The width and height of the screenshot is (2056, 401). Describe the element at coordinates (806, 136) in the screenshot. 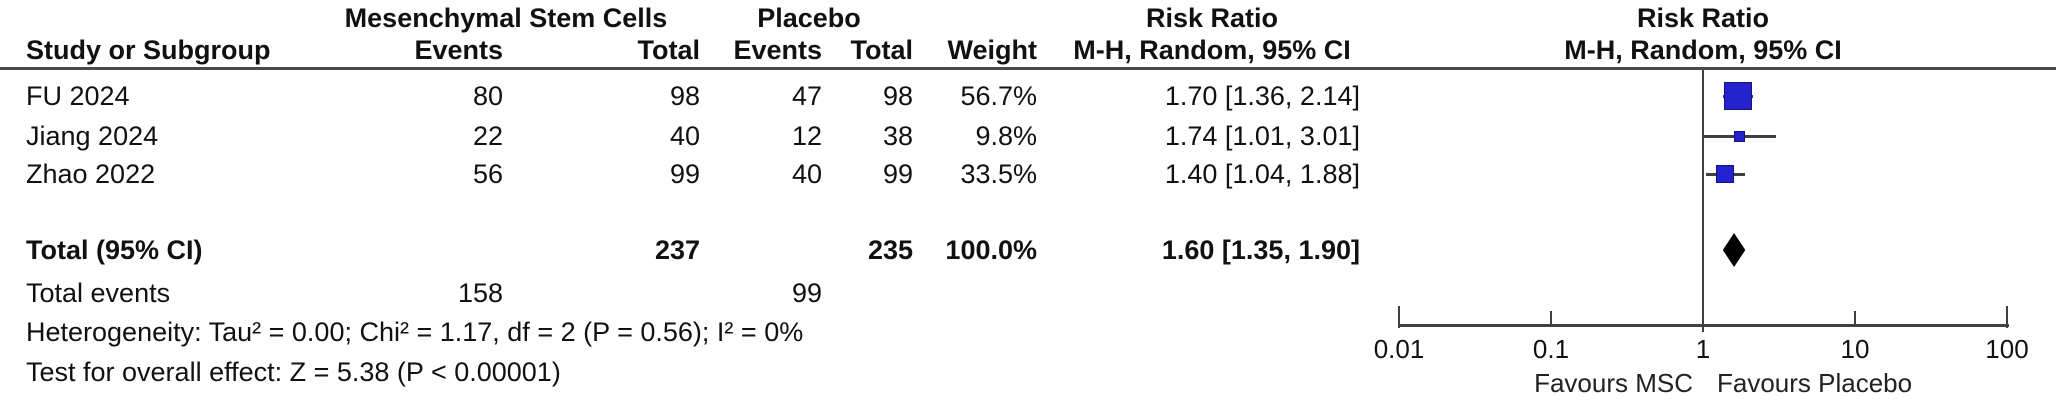

I see `placebo-events-value: 12` at that location.